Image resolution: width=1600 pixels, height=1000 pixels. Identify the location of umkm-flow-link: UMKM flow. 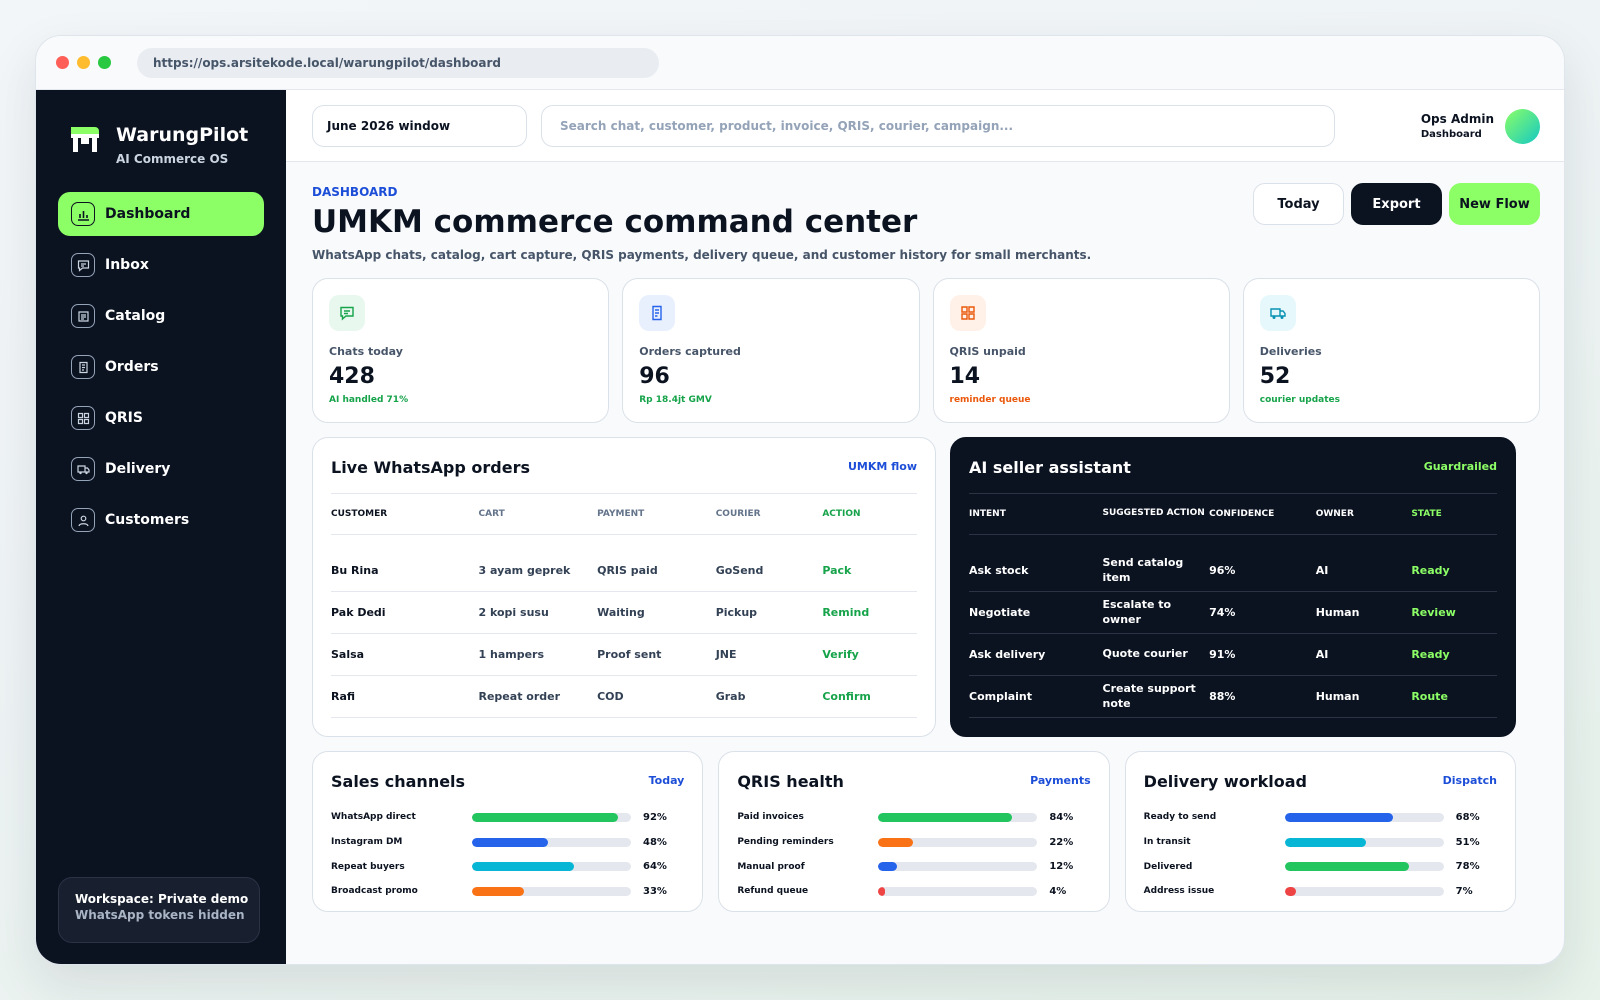
(882, 466).